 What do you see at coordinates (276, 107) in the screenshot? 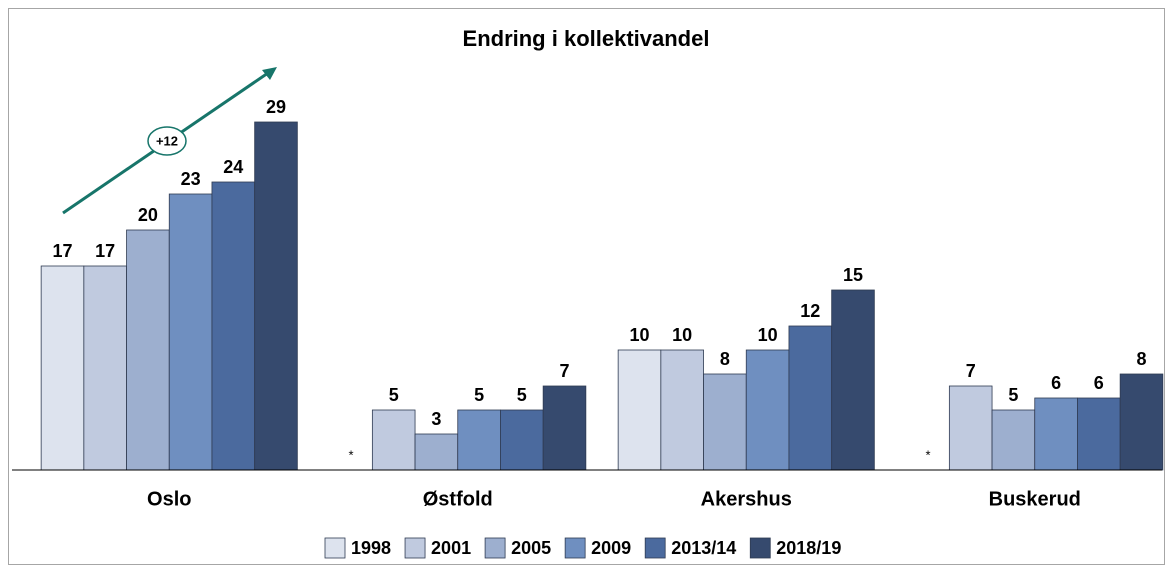
I see `data-label: 29` at bounding box center [276, 107].